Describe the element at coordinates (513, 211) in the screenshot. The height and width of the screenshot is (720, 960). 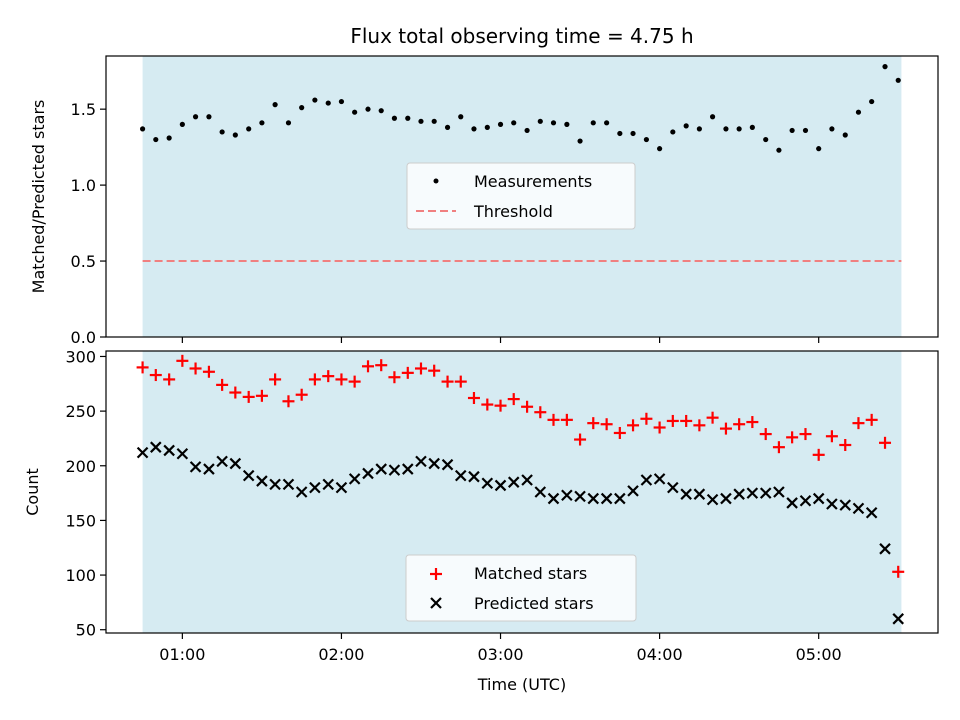
I see `legend-threshold-label: Threshold` at that location.